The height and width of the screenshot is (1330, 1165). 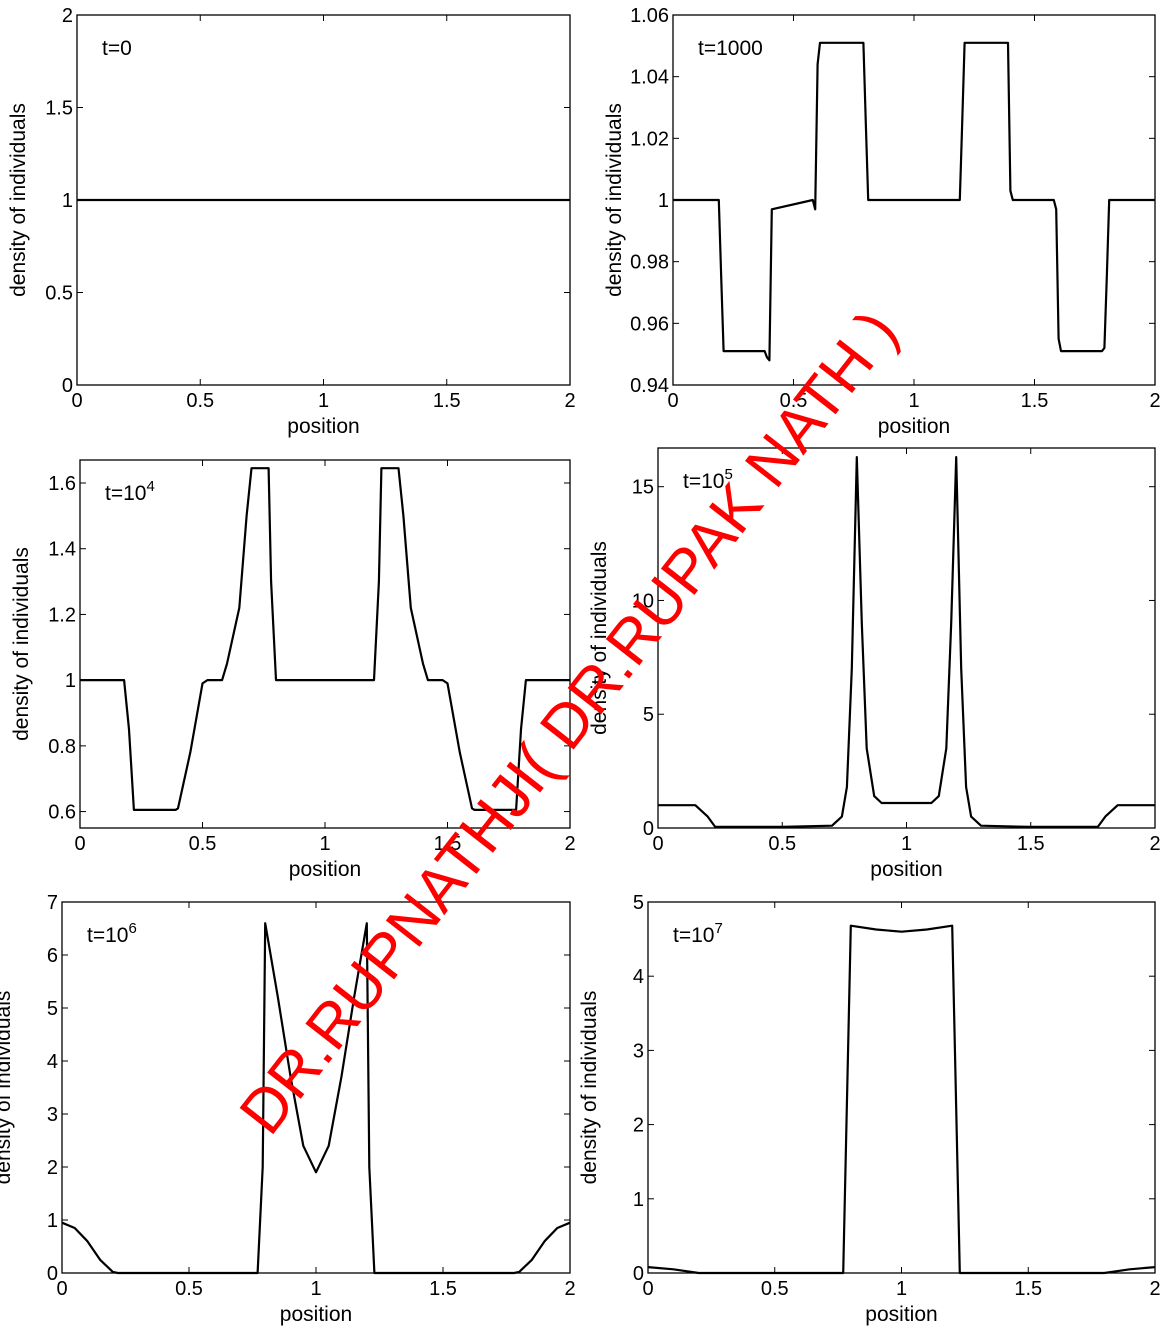 What do you see at coordinates (117, 48) in the screenshot?
I see `panel-label: t=0` at bounding box center [117, 48].